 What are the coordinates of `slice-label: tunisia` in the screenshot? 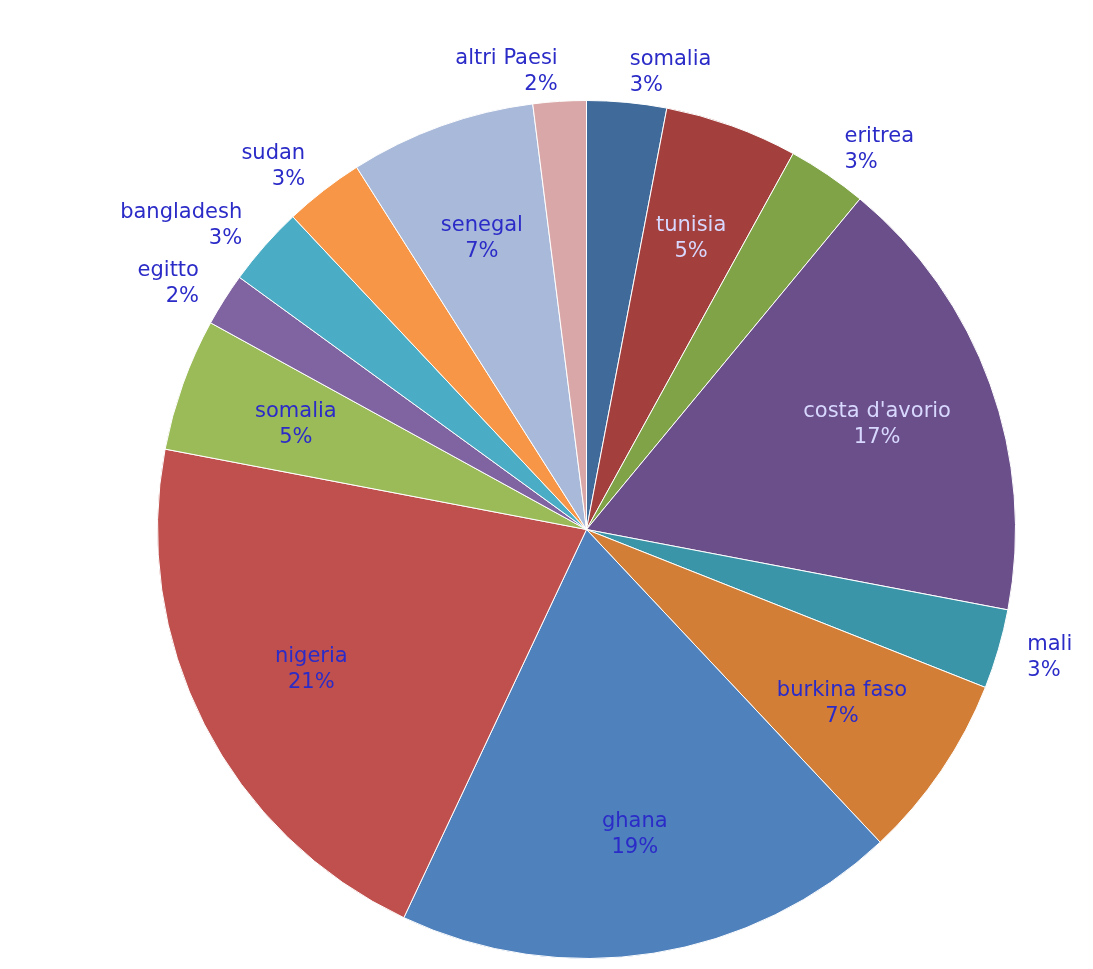 It's located at (691, 224).